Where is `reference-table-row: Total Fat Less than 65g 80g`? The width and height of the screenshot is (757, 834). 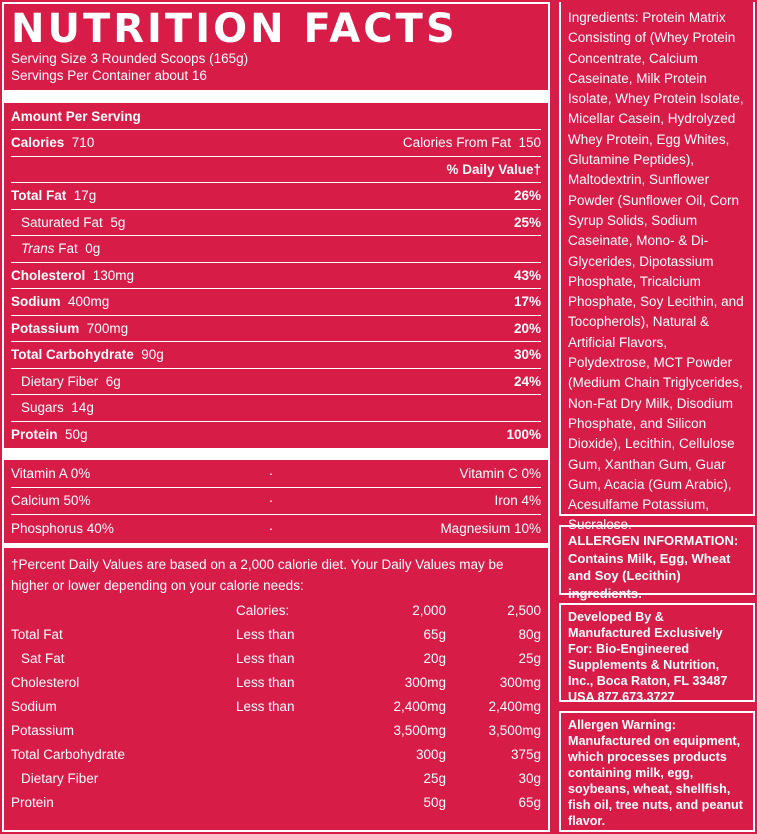 reference-table-row: Total Fat Less than 65g 80g is located at coordinates (276, 635).